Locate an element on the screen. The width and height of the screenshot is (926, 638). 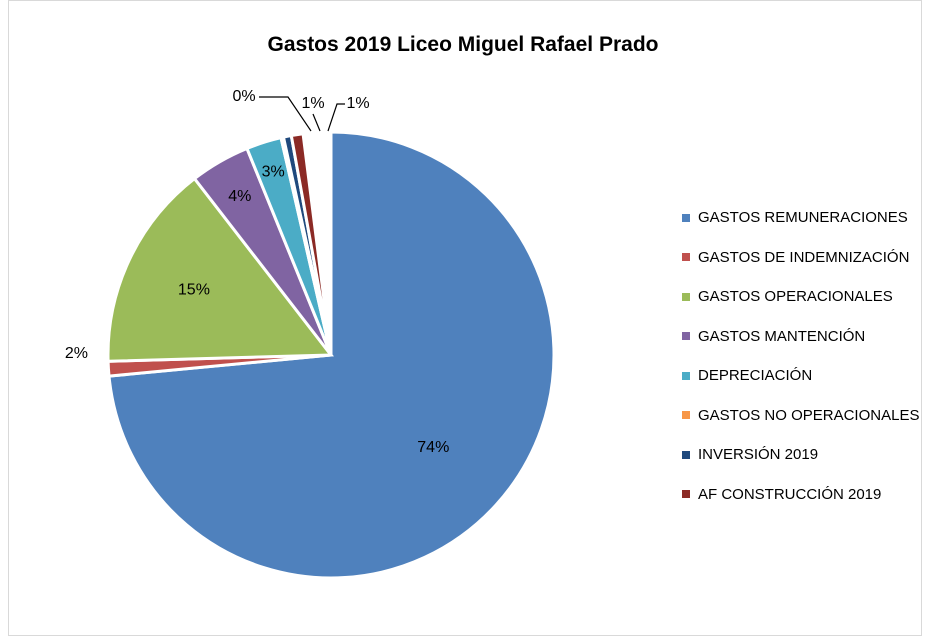
legend-item: GASTOS REMUNERACIONES is located at coordinates (800, 218).